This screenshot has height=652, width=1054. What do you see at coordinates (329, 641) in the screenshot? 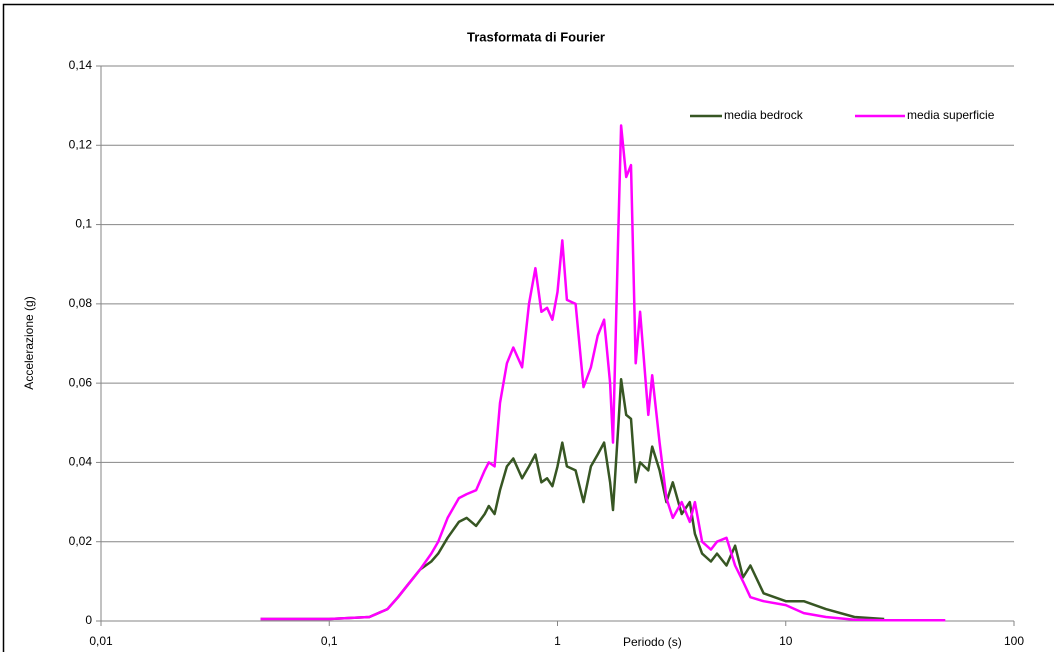
I see `x-tick-label: 0,1` at bounding box center [329, 641].